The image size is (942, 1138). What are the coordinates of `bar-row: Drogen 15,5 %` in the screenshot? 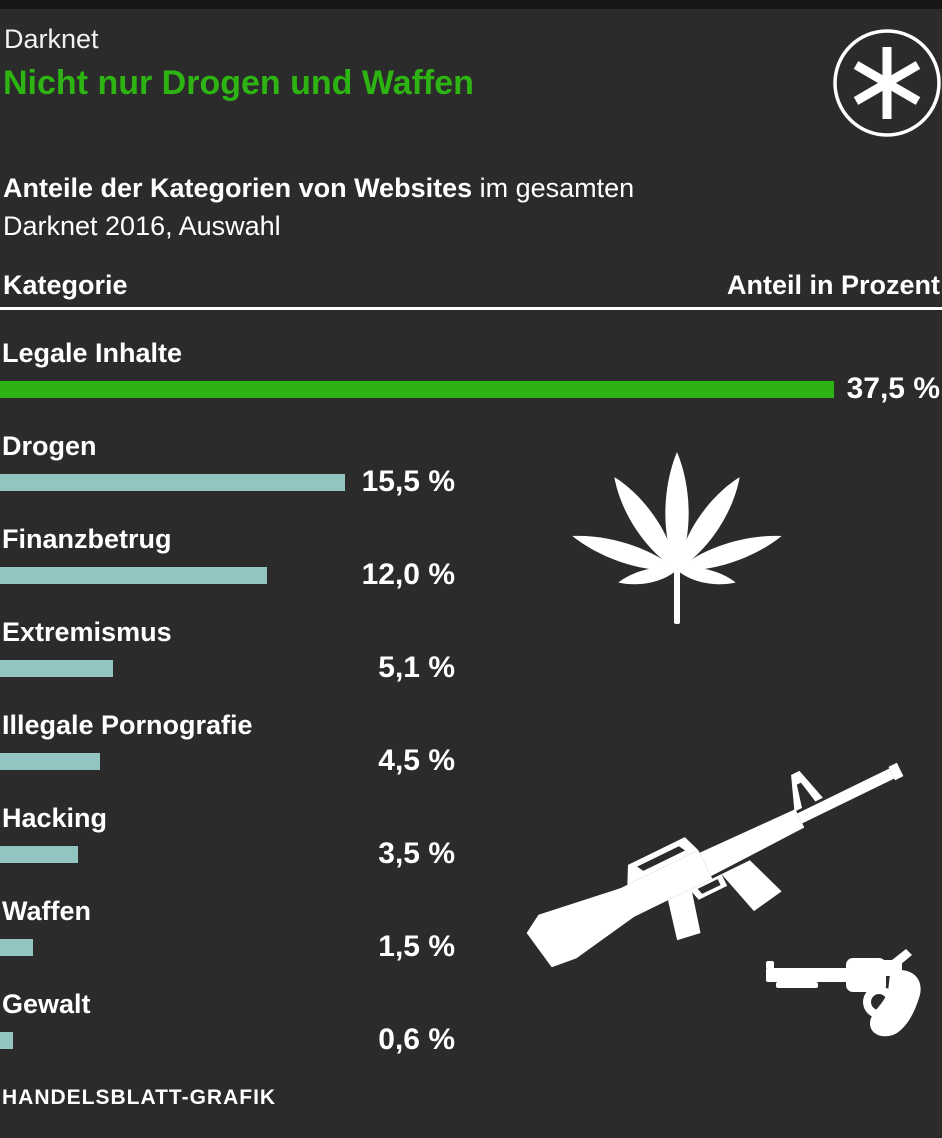 It's located at (471, 477).